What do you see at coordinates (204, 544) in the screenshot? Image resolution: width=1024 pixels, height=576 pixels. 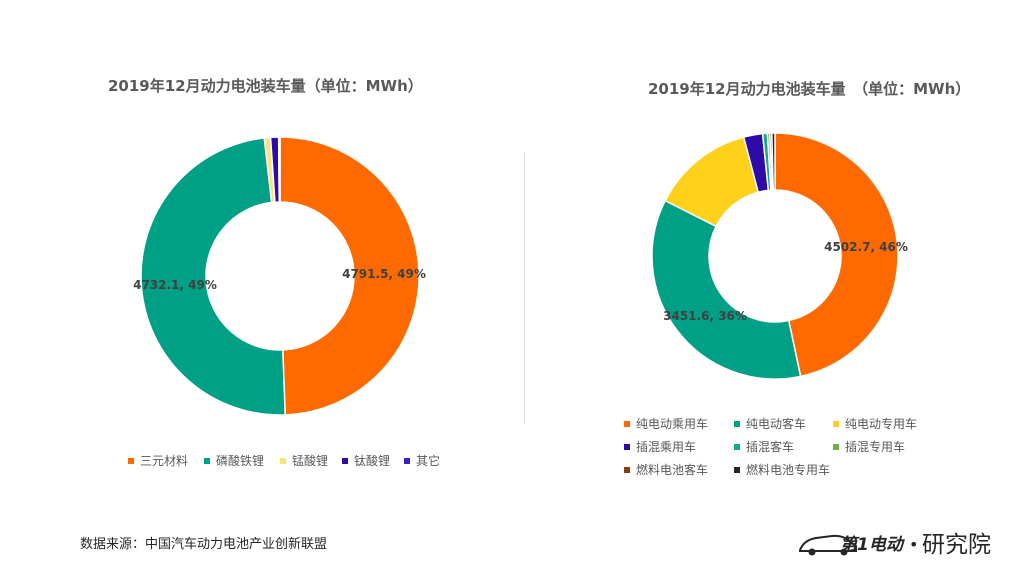 I see `data-source-note: 数据来源：中国汽车动力电池产业创新联盟` at bounding box center [204, 544].